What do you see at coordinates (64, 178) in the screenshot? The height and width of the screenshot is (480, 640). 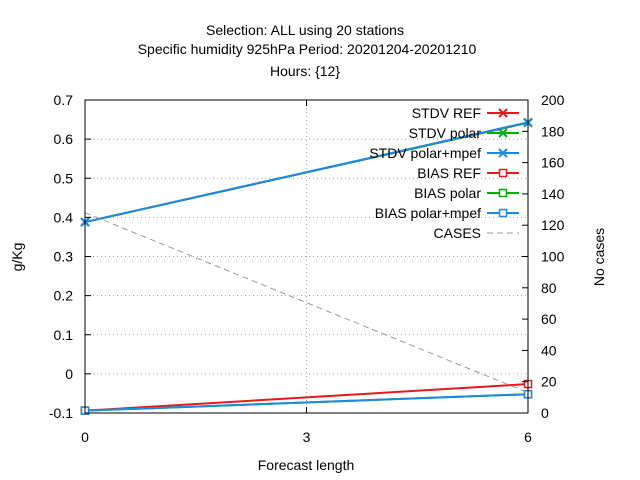 I see `y-tick-label: 0.5` at bounding box center [64, 178].